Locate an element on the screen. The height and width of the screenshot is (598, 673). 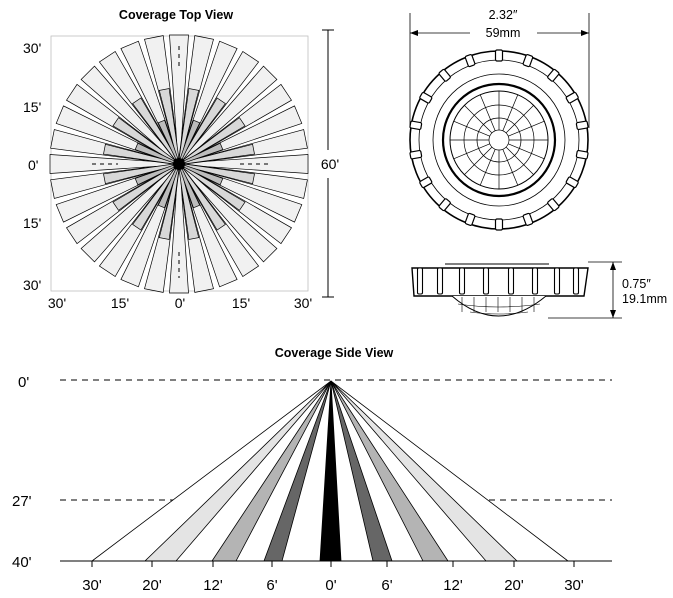
side-x-tick-4: 6' is located at coordinates (271, 585).